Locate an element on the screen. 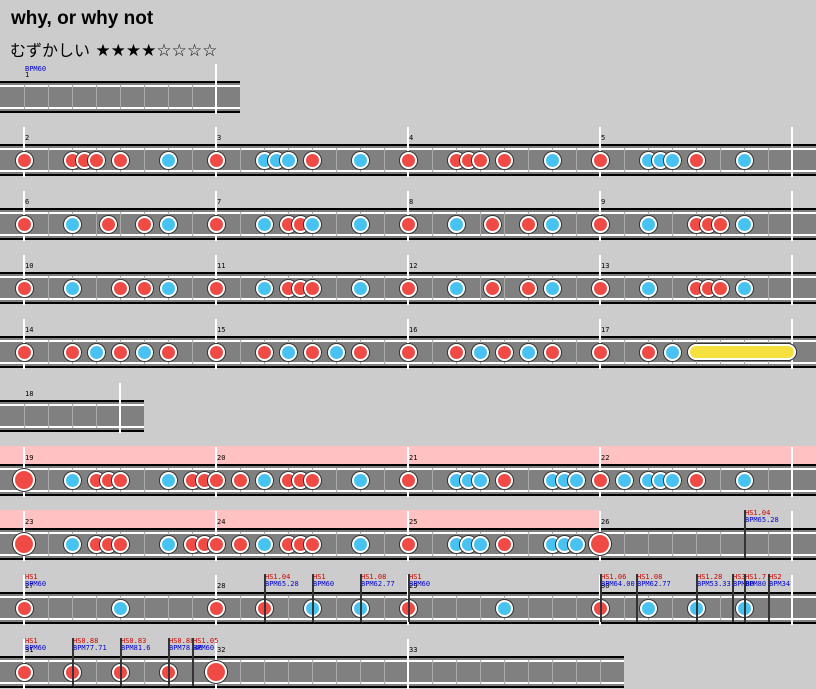 This screenshot has height=689, width=816. hs-value: HS1.05 is located at coordinates (206, 641).